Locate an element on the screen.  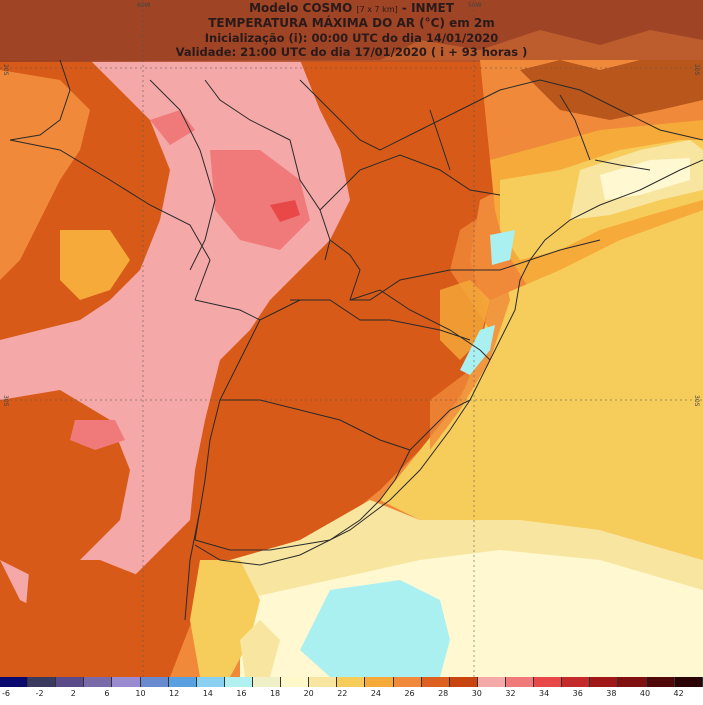
temp-zone-34-c is located at coordinates (172, 127).